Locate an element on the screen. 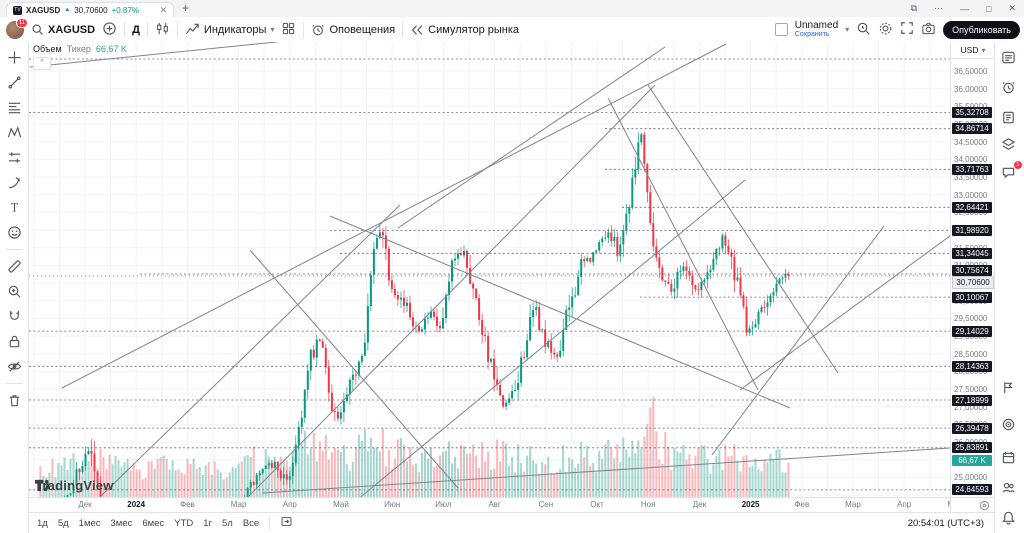  price-level-label: 32,64421 is located at coordinates (972, 207).